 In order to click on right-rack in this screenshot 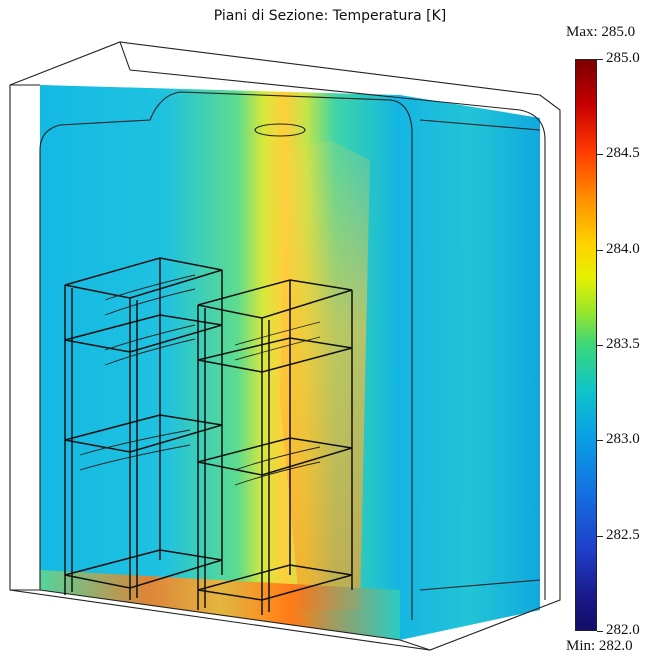, I will do `click(275, 447)`.